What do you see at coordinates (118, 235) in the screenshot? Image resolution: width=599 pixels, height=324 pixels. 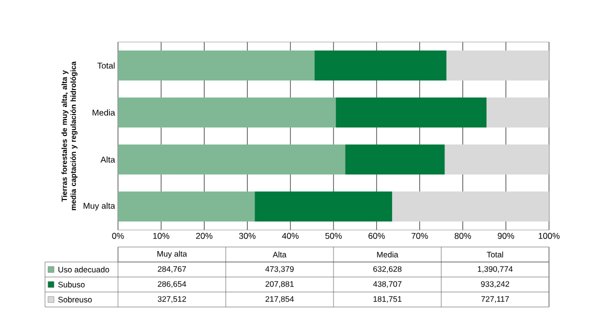 I see `x-tick-label: 0%` at bounding box center [118, 235].